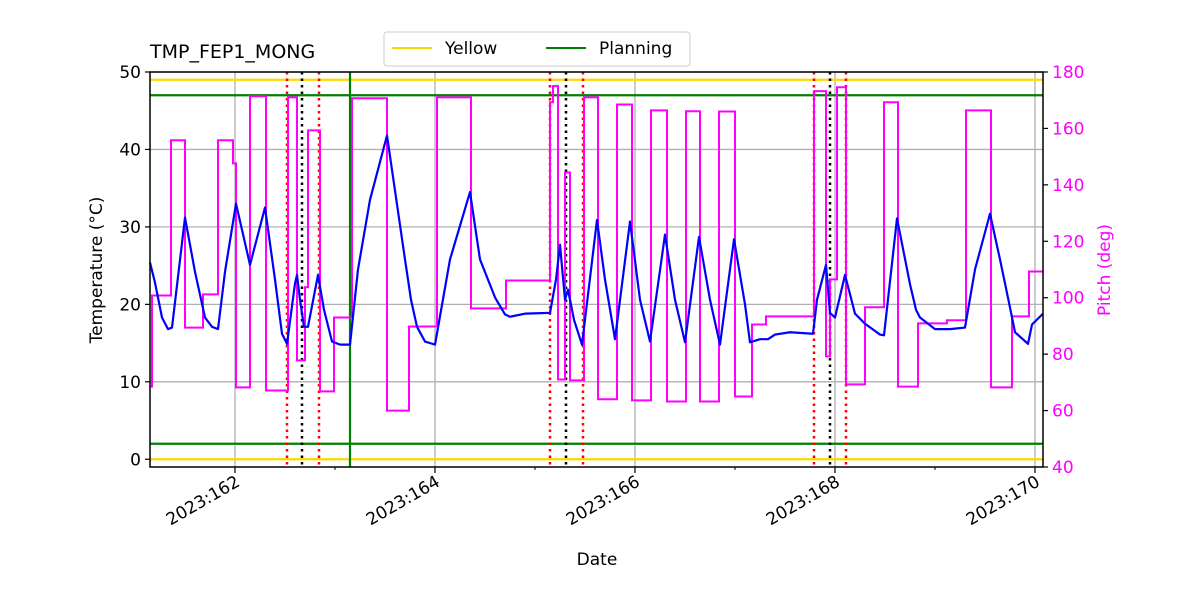  I want to click on y-tick-label: 0, so click(135, 460).